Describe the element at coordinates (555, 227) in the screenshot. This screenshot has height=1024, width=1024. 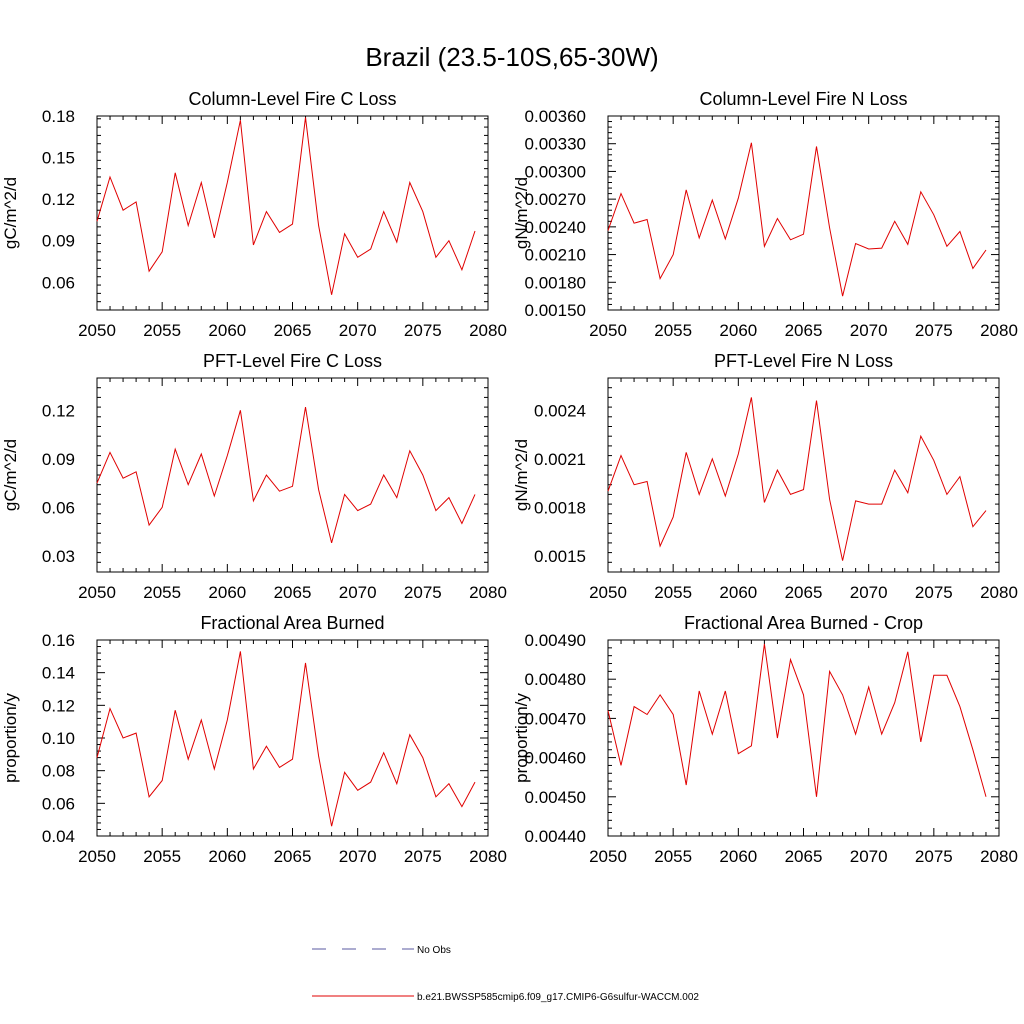
I see `y-tick-label: 0.00240` at that location.